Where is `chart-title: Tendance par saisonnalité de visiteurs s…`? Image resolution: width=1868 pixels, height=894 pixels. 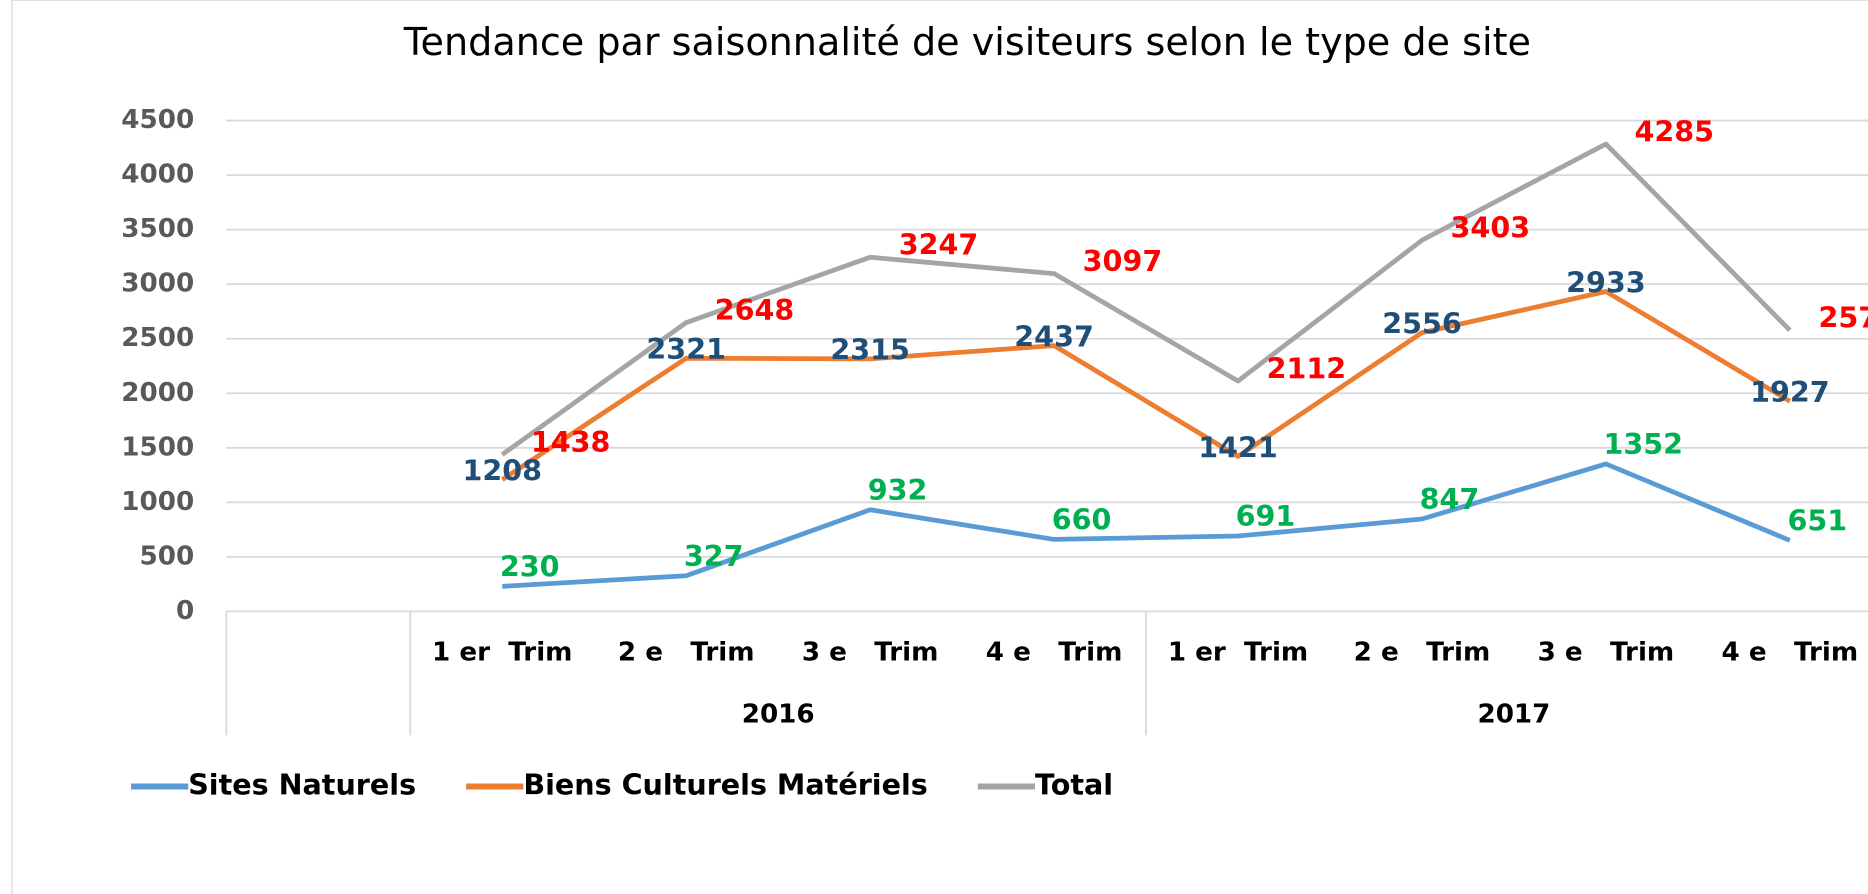
chart-title: Tendance par saisonnalité de visiteurs s… is located at coordinates (967, 42).